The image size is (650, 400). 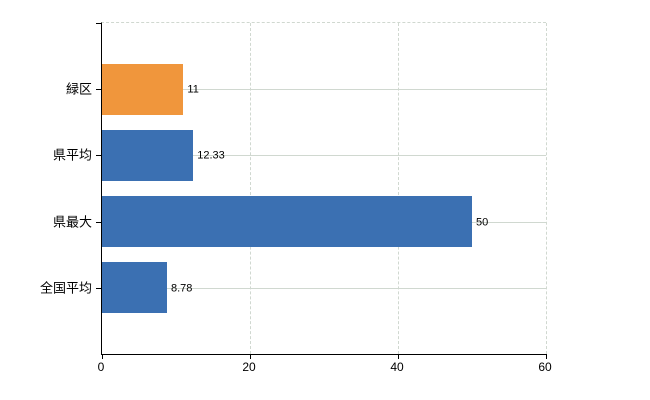 I want to click on bar-value-label: 11, so click(x=193, y=89).